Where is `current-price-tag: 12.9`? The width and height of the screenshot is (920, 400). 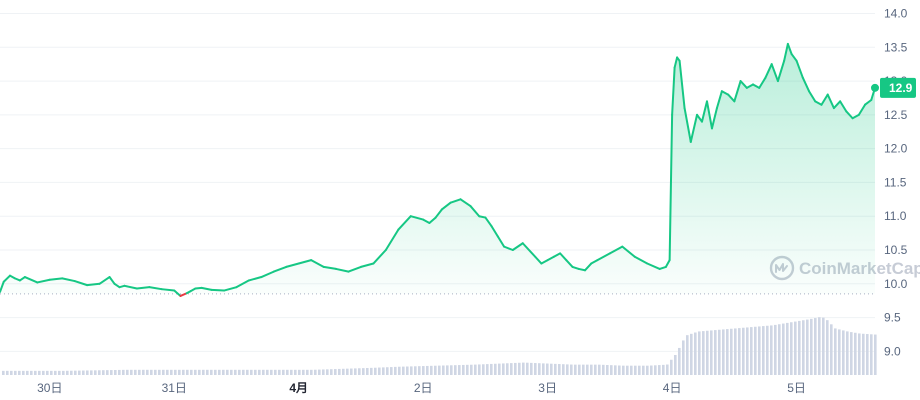
current-price-tag: 12.9 is located at coordinates (893, 87).